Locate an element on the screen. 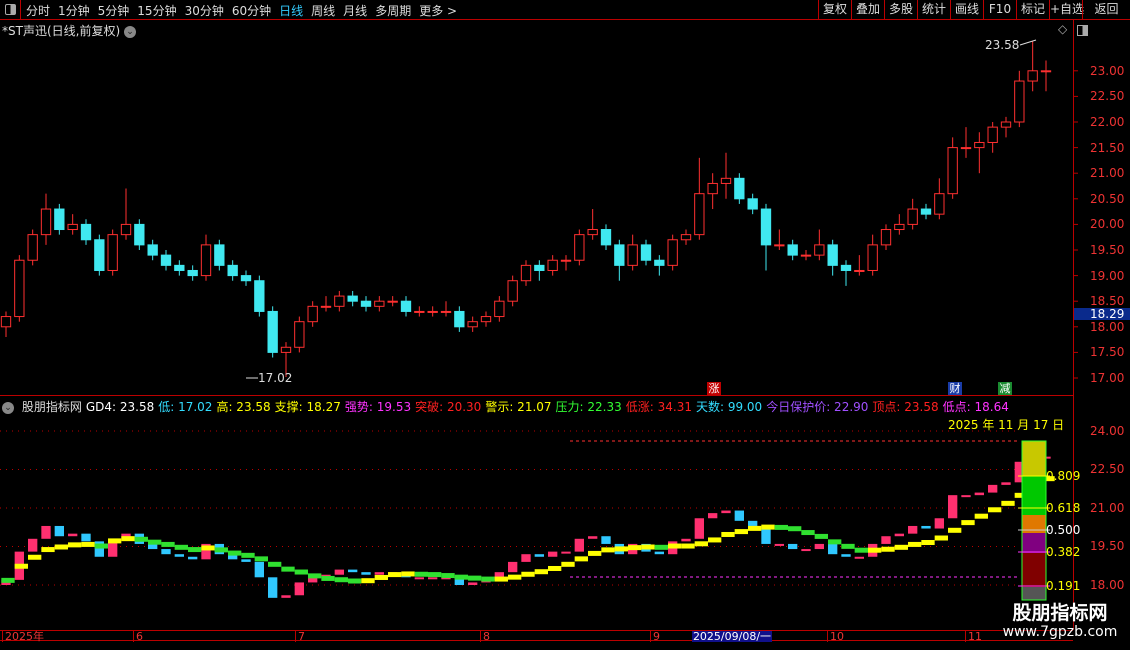 The width and height of the screenshot is (1130, 650). toolbar-button-3: 统计 is located at coordinates (933, 10).